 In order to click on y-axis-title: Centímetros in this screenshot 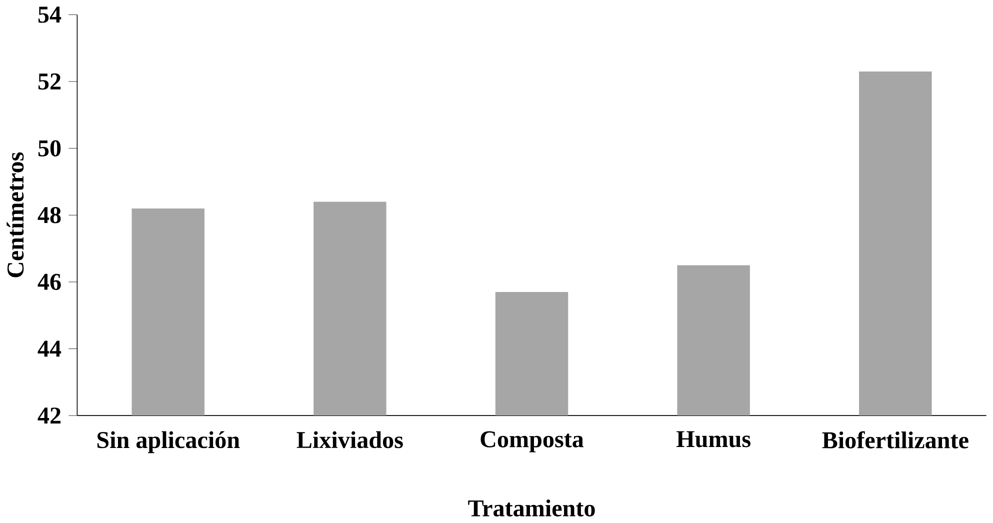, I will do `click(15, 215)`.